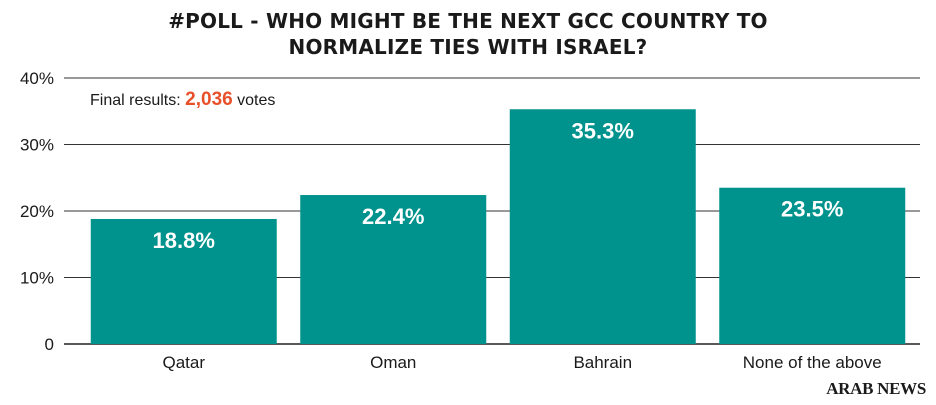 This screenshot has width=936, height=405. Describe the element at coordinates (49, 344) in the screenshot. I see `y-tick-label: 0` at that location.